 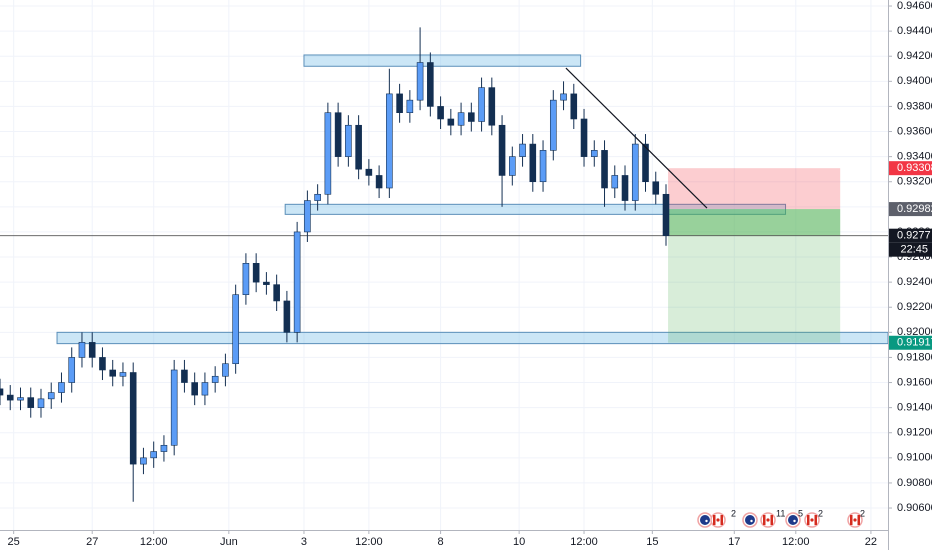 What do you see at coordinates (14, 542) in the screenshot?
I see `x-tick-label: 25` at bounding box center [14, 542].